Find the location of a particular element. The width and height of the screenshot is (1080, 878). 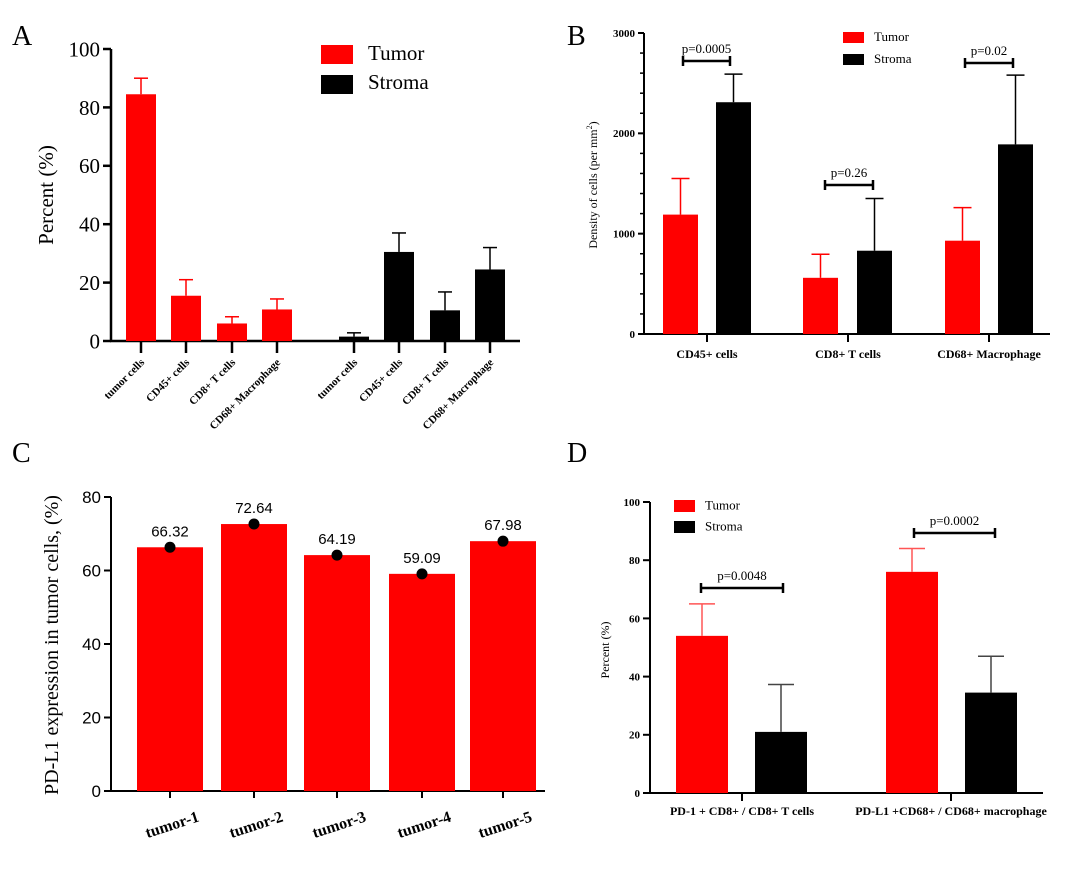

panel-label: D is located at coordinates (577, 453).